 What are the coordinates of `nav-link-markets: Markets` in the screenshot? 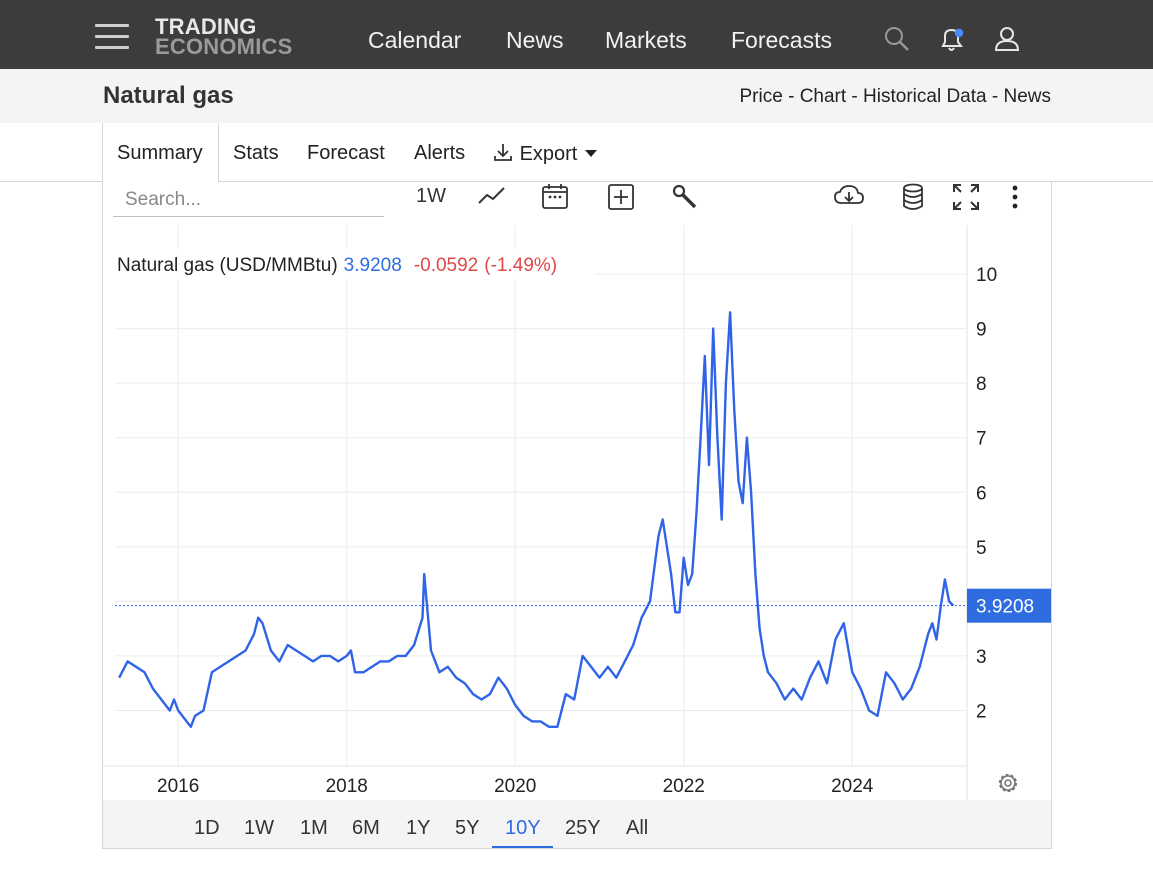 It's located at (646, 40).